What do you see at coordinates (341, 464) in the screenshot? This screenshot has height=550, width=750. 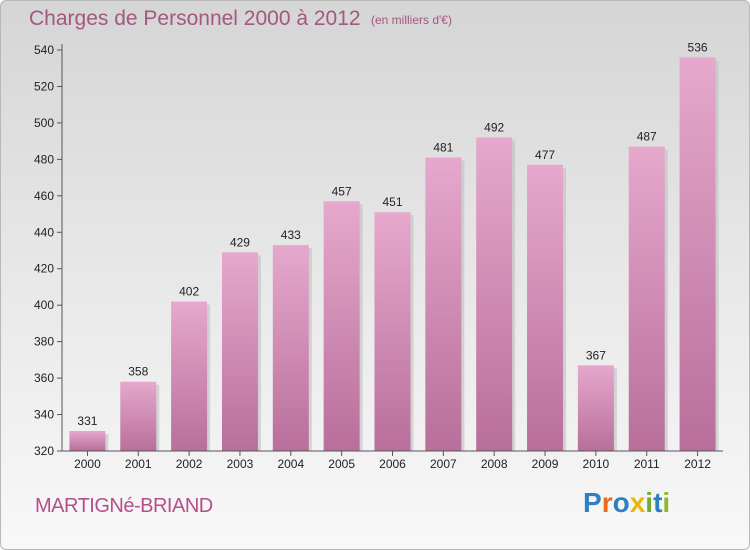 I see `x-tick-label: 2005` at bounding box center [341, 464].